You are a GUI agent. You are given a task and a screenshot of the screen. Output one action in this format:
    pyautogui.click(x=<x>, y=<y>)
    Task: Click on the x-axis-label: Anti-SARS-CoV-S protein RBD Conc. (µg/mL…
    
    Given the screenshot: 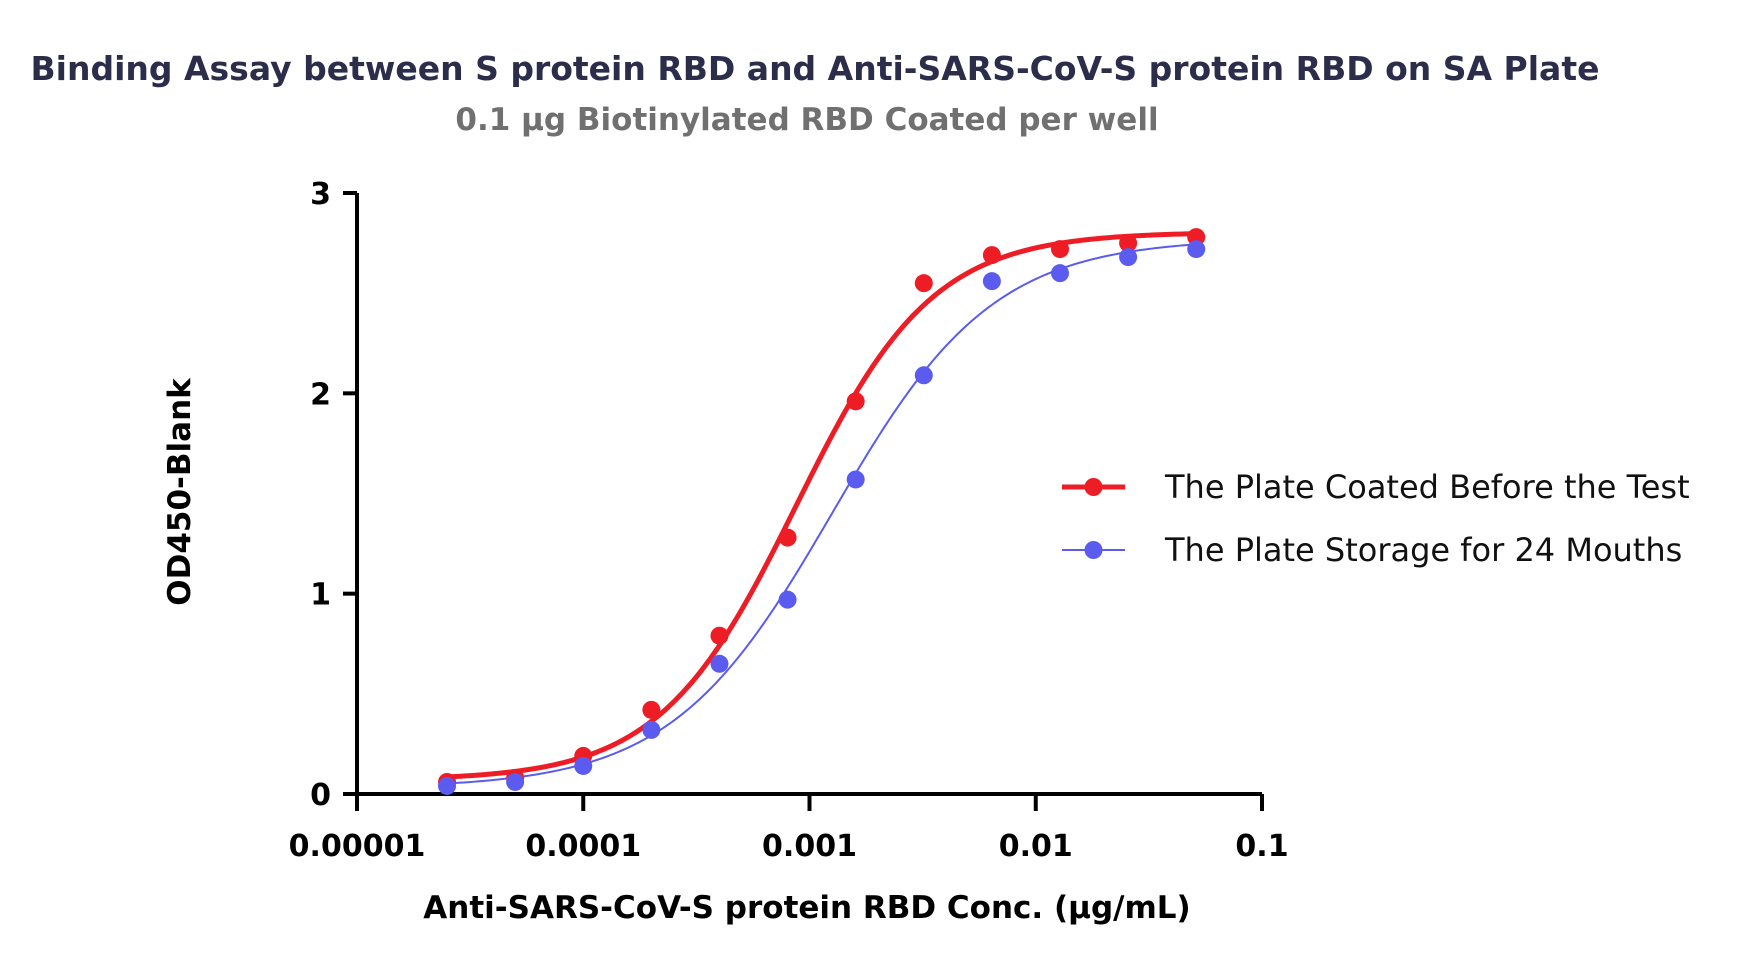 What is the action you would take?
    pyautogui.click(x=806, y=908)
    